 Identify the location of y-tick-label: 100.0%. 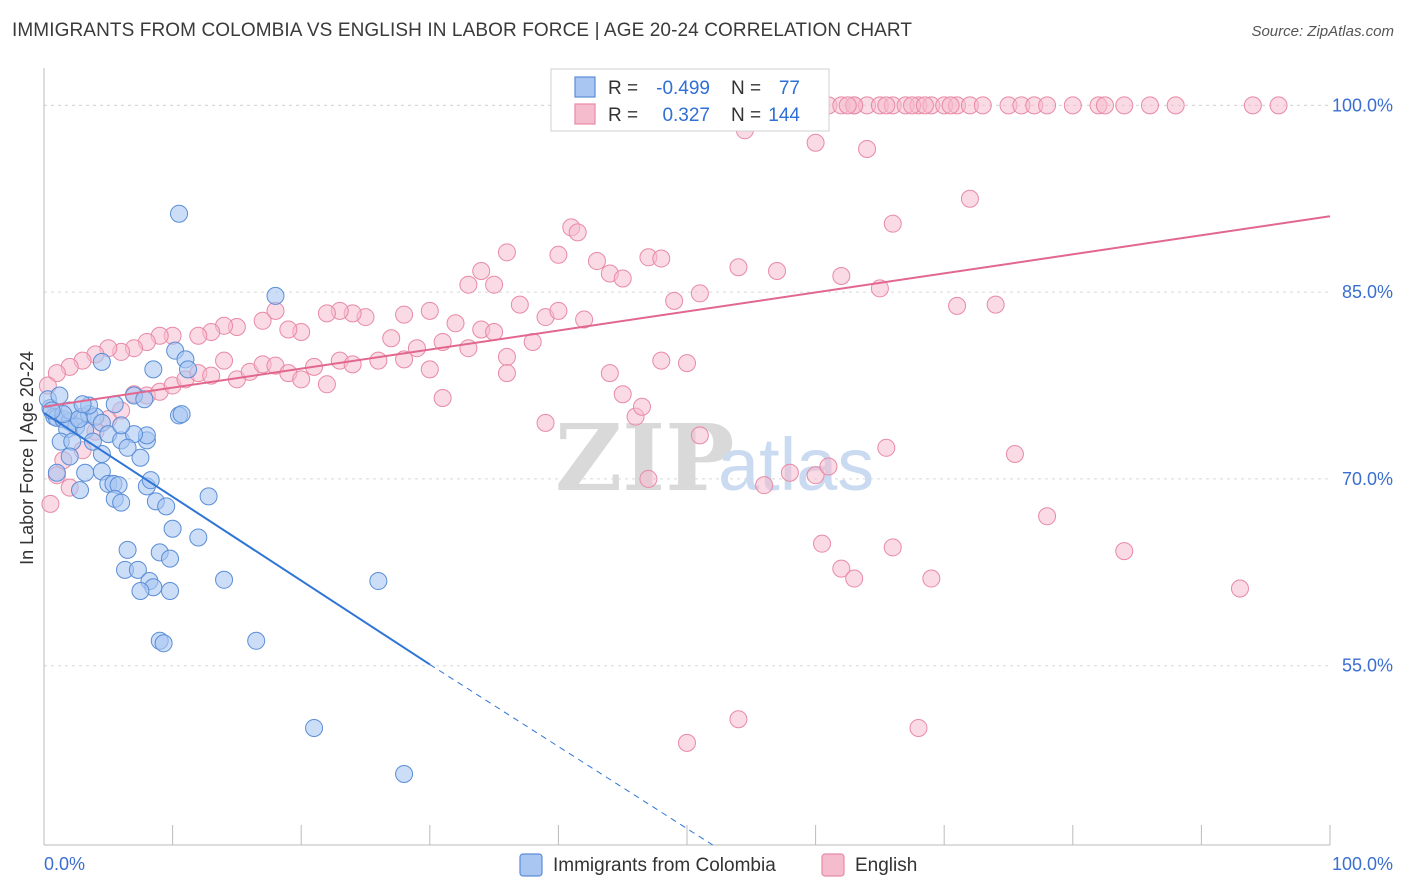
(1362, 105).